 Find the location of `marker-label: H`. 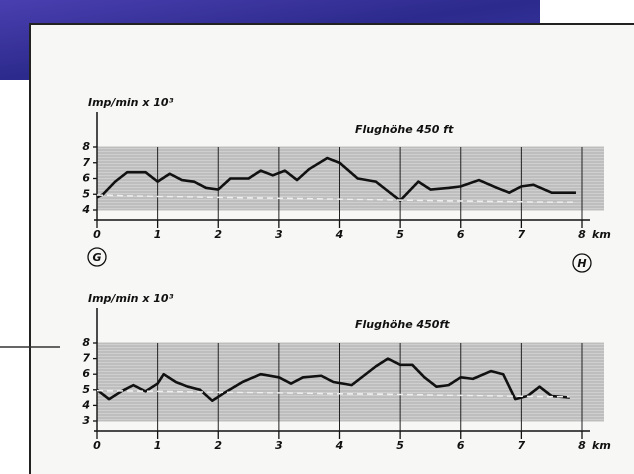

marker-label: H is located at coordinates (581, 263).